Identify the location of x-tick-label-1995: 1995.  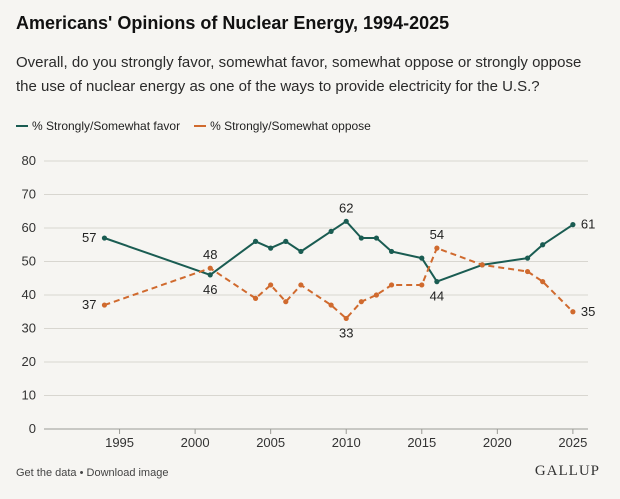
(119, 442).